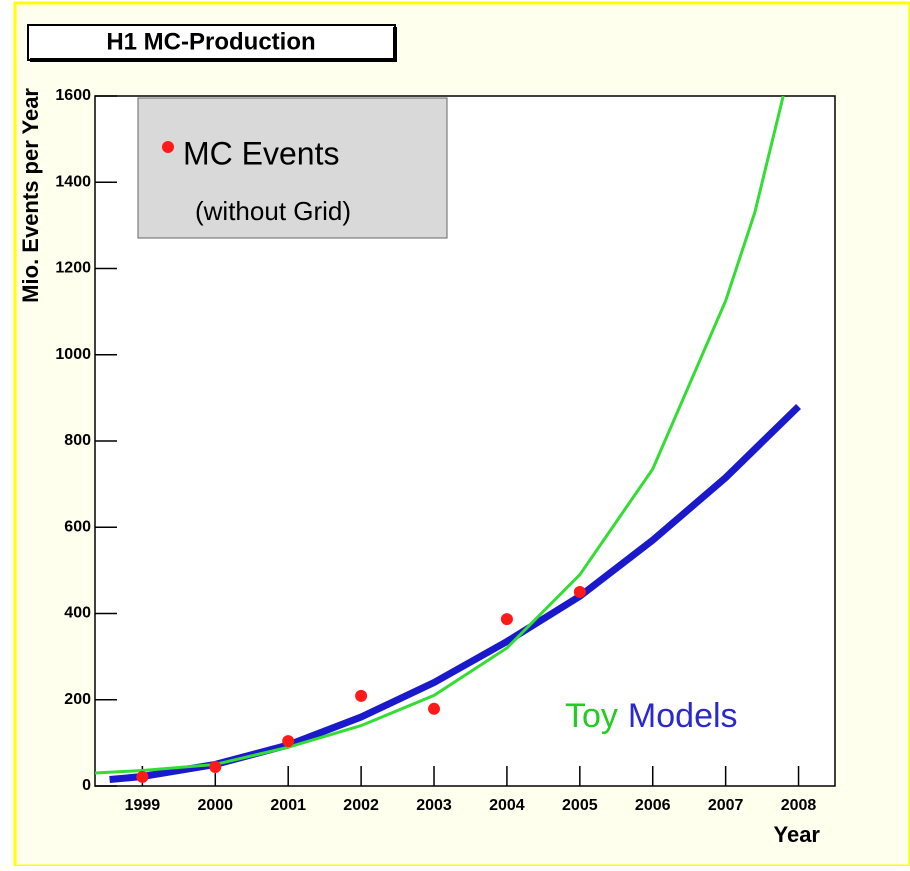 Image resolution: width=910 pixels, height=871 pixels. What do you see at coordinates (73, 95) in the screenshot?
I see `y-tick-label: 1600` at bounding box center [73, 95].